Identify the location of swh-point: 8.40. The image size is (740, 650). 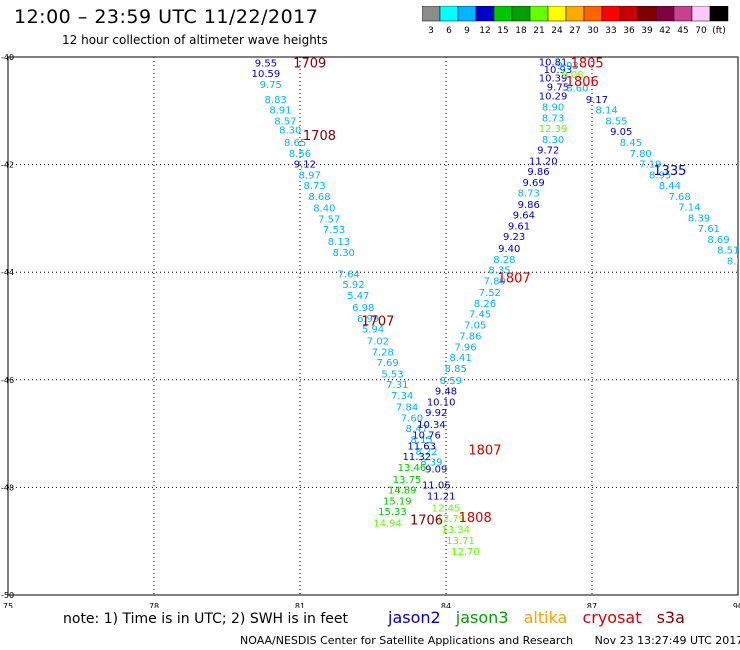
(324, 209).